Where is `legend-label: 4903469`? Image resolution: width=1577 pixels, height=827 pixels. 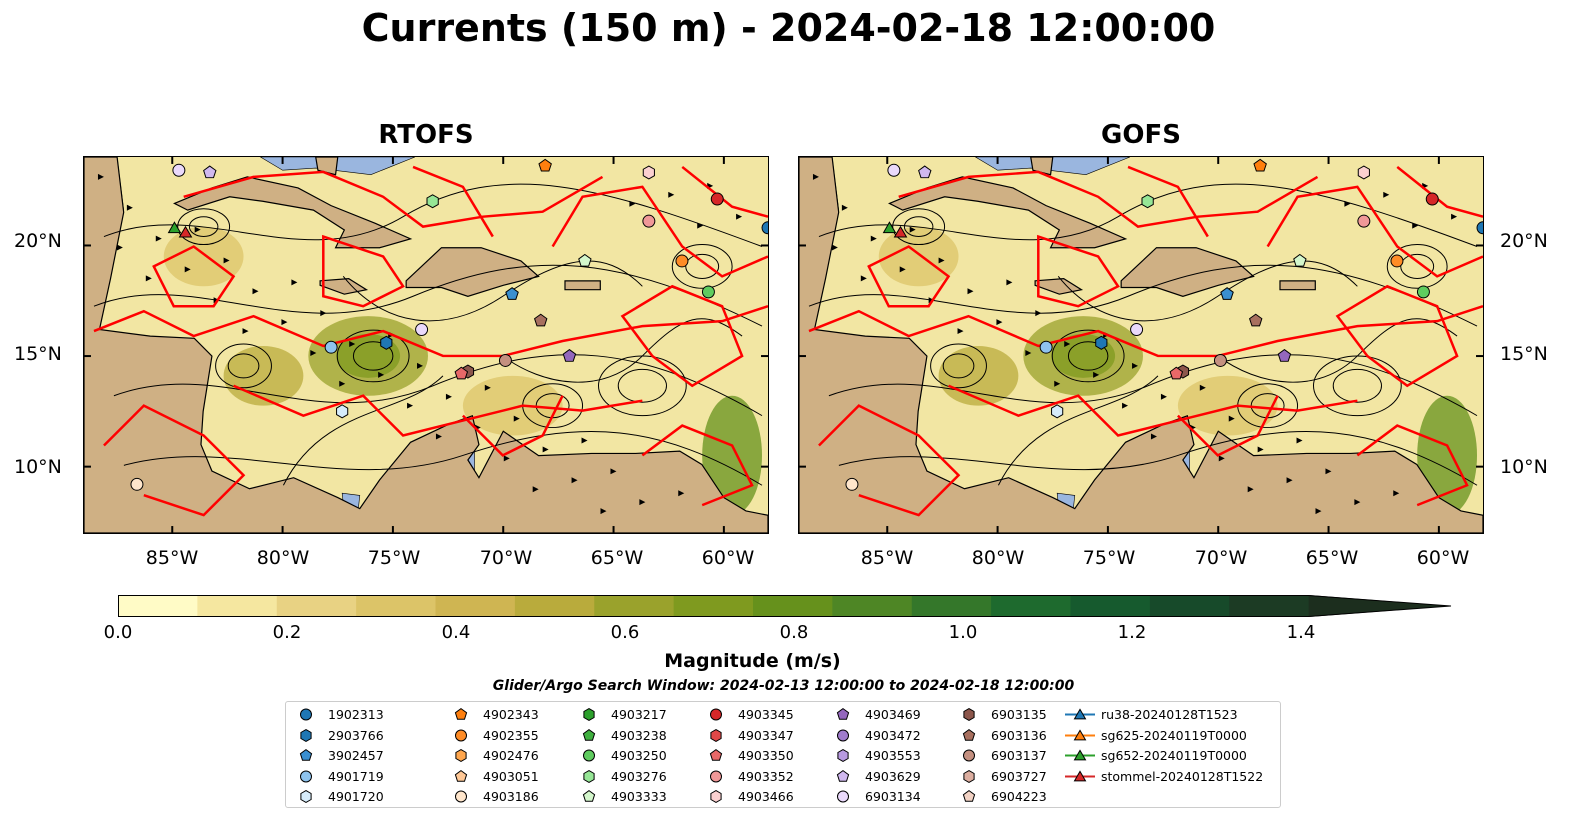
legend-label: 4903469 is located at coordinates (893, 714).